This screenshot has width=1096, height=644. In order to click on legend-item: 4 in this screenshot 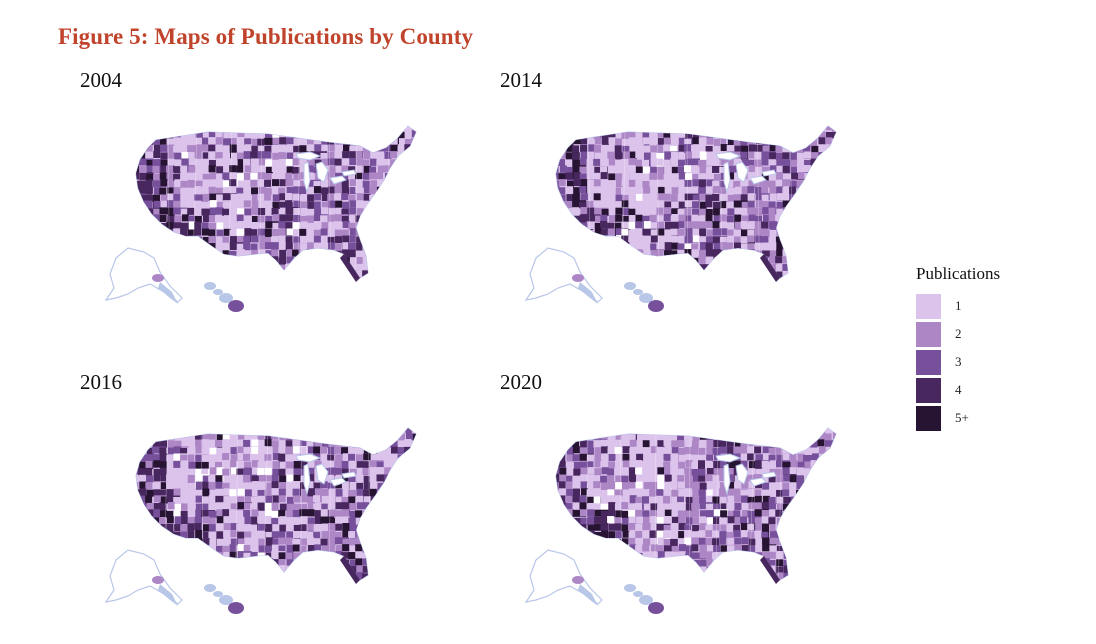, I will do `click(976, 390)`.